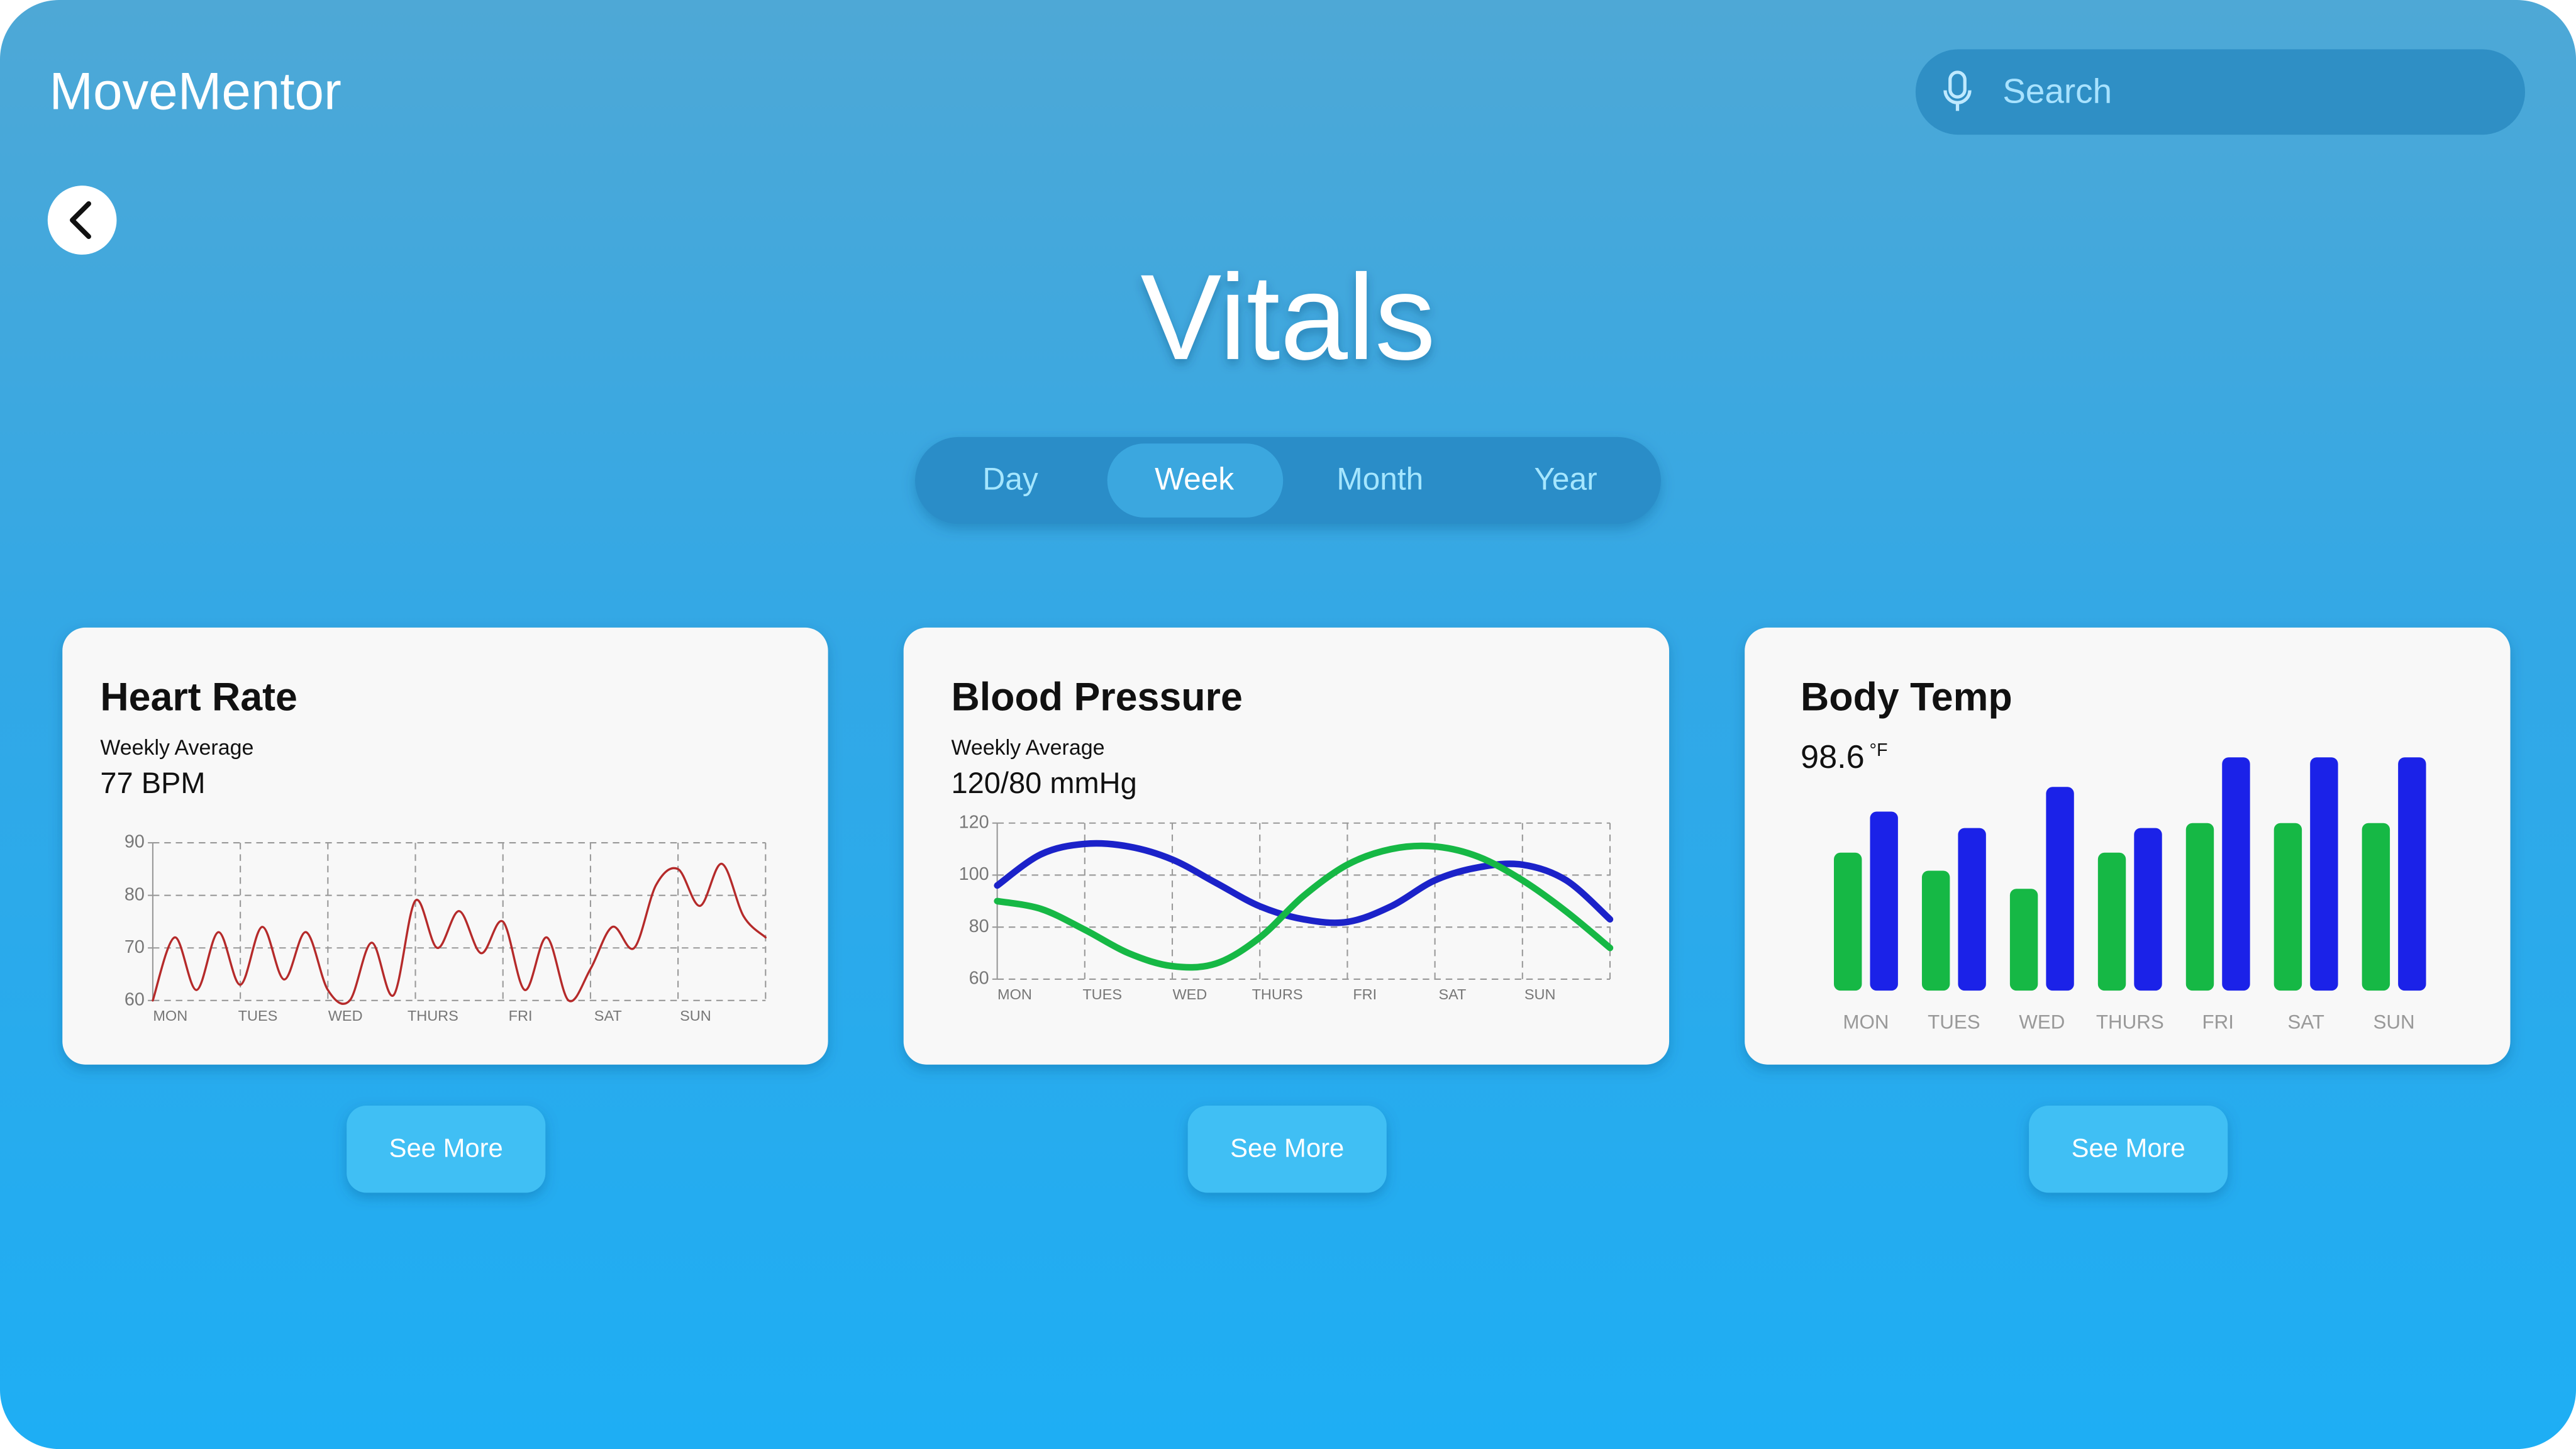 The image size is (2576, 1449). I want to click on vital-card: Body Temp 98.6 °F MON TUES WED THURS FRI SAT SUN, so click(2128, 846).